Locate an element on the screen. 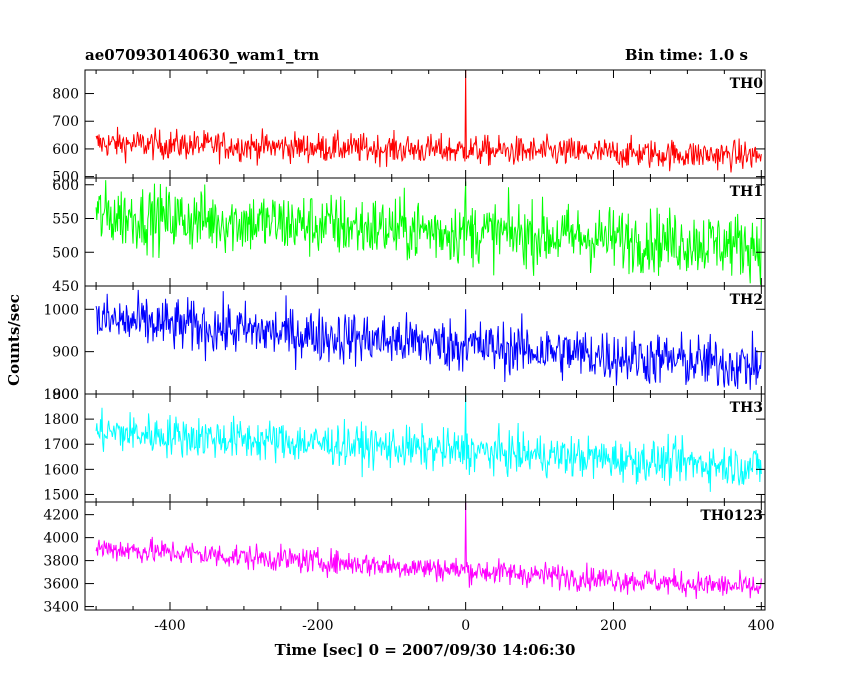 Image resolution: width=850 pixels, height=680 pixels. y-tick-label: 3400 is located at coordinates (61, 608).